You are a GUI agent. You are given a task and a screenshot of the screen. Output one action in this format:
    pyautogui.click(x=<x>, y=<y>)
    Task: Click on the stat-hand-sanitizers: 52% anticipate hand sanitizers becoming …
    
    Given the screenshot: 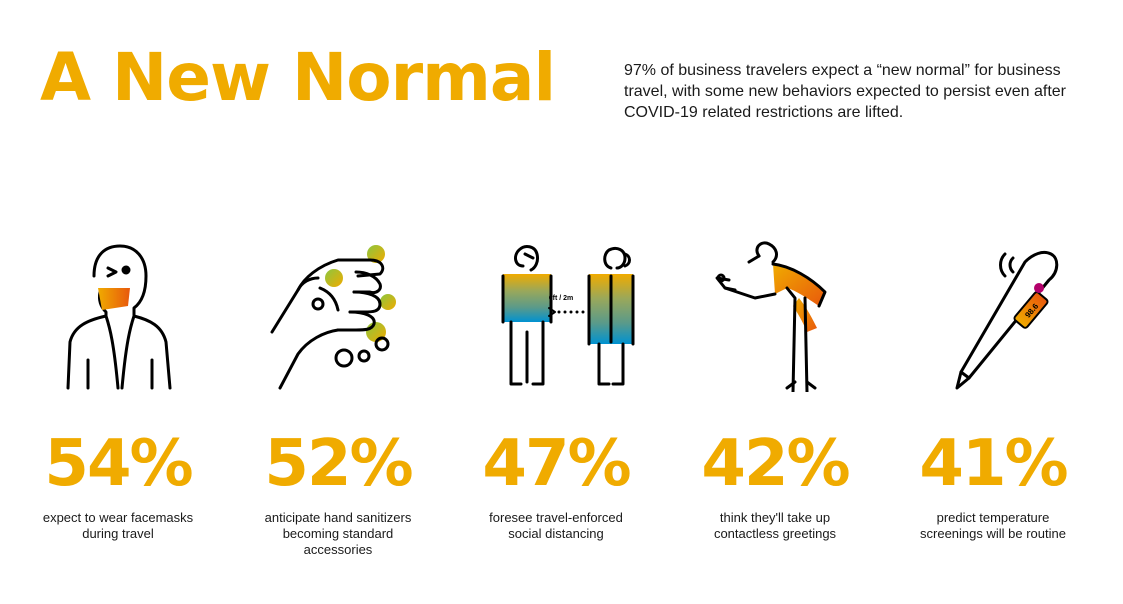 What is the action you would take?
    pyautogui.click(x=338, y=395)
    